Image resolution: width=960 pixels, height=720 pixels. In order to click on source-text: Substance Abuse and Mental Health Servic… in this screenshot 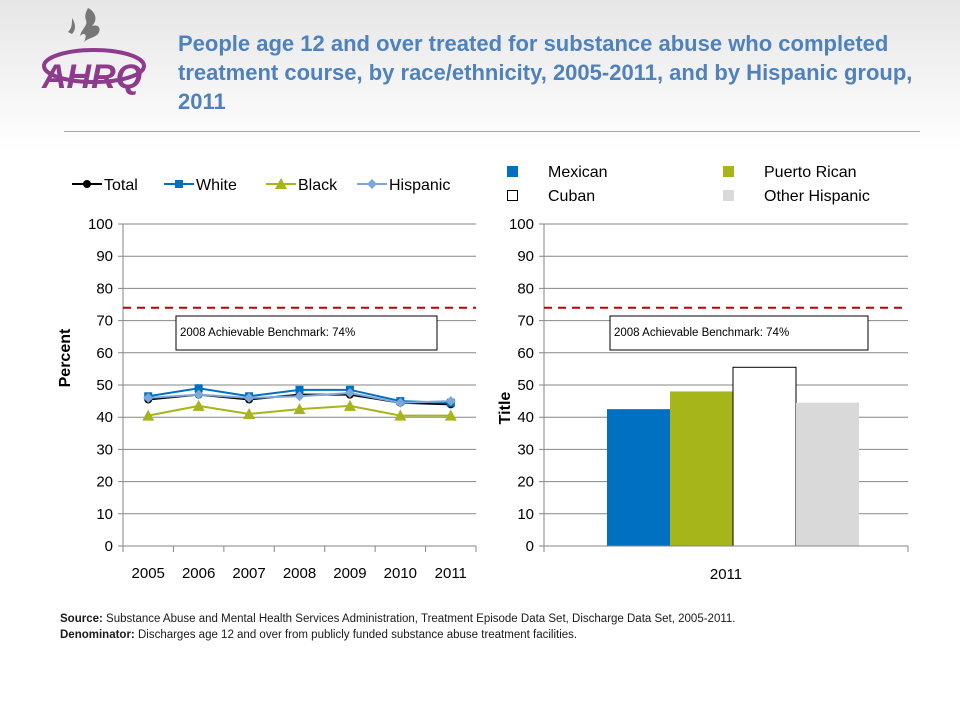, I will do `click(421, 619)`.